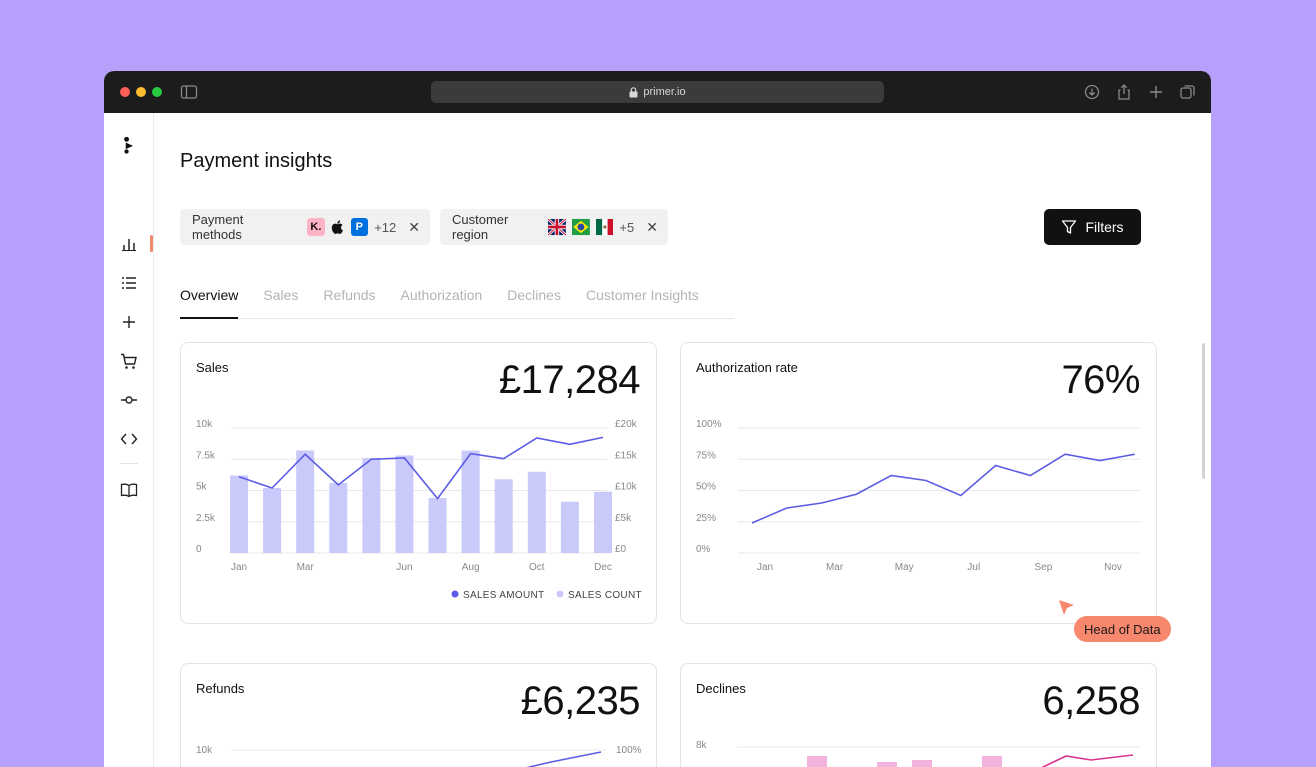  I want to click on auth-rate-line, so click(943, 488).